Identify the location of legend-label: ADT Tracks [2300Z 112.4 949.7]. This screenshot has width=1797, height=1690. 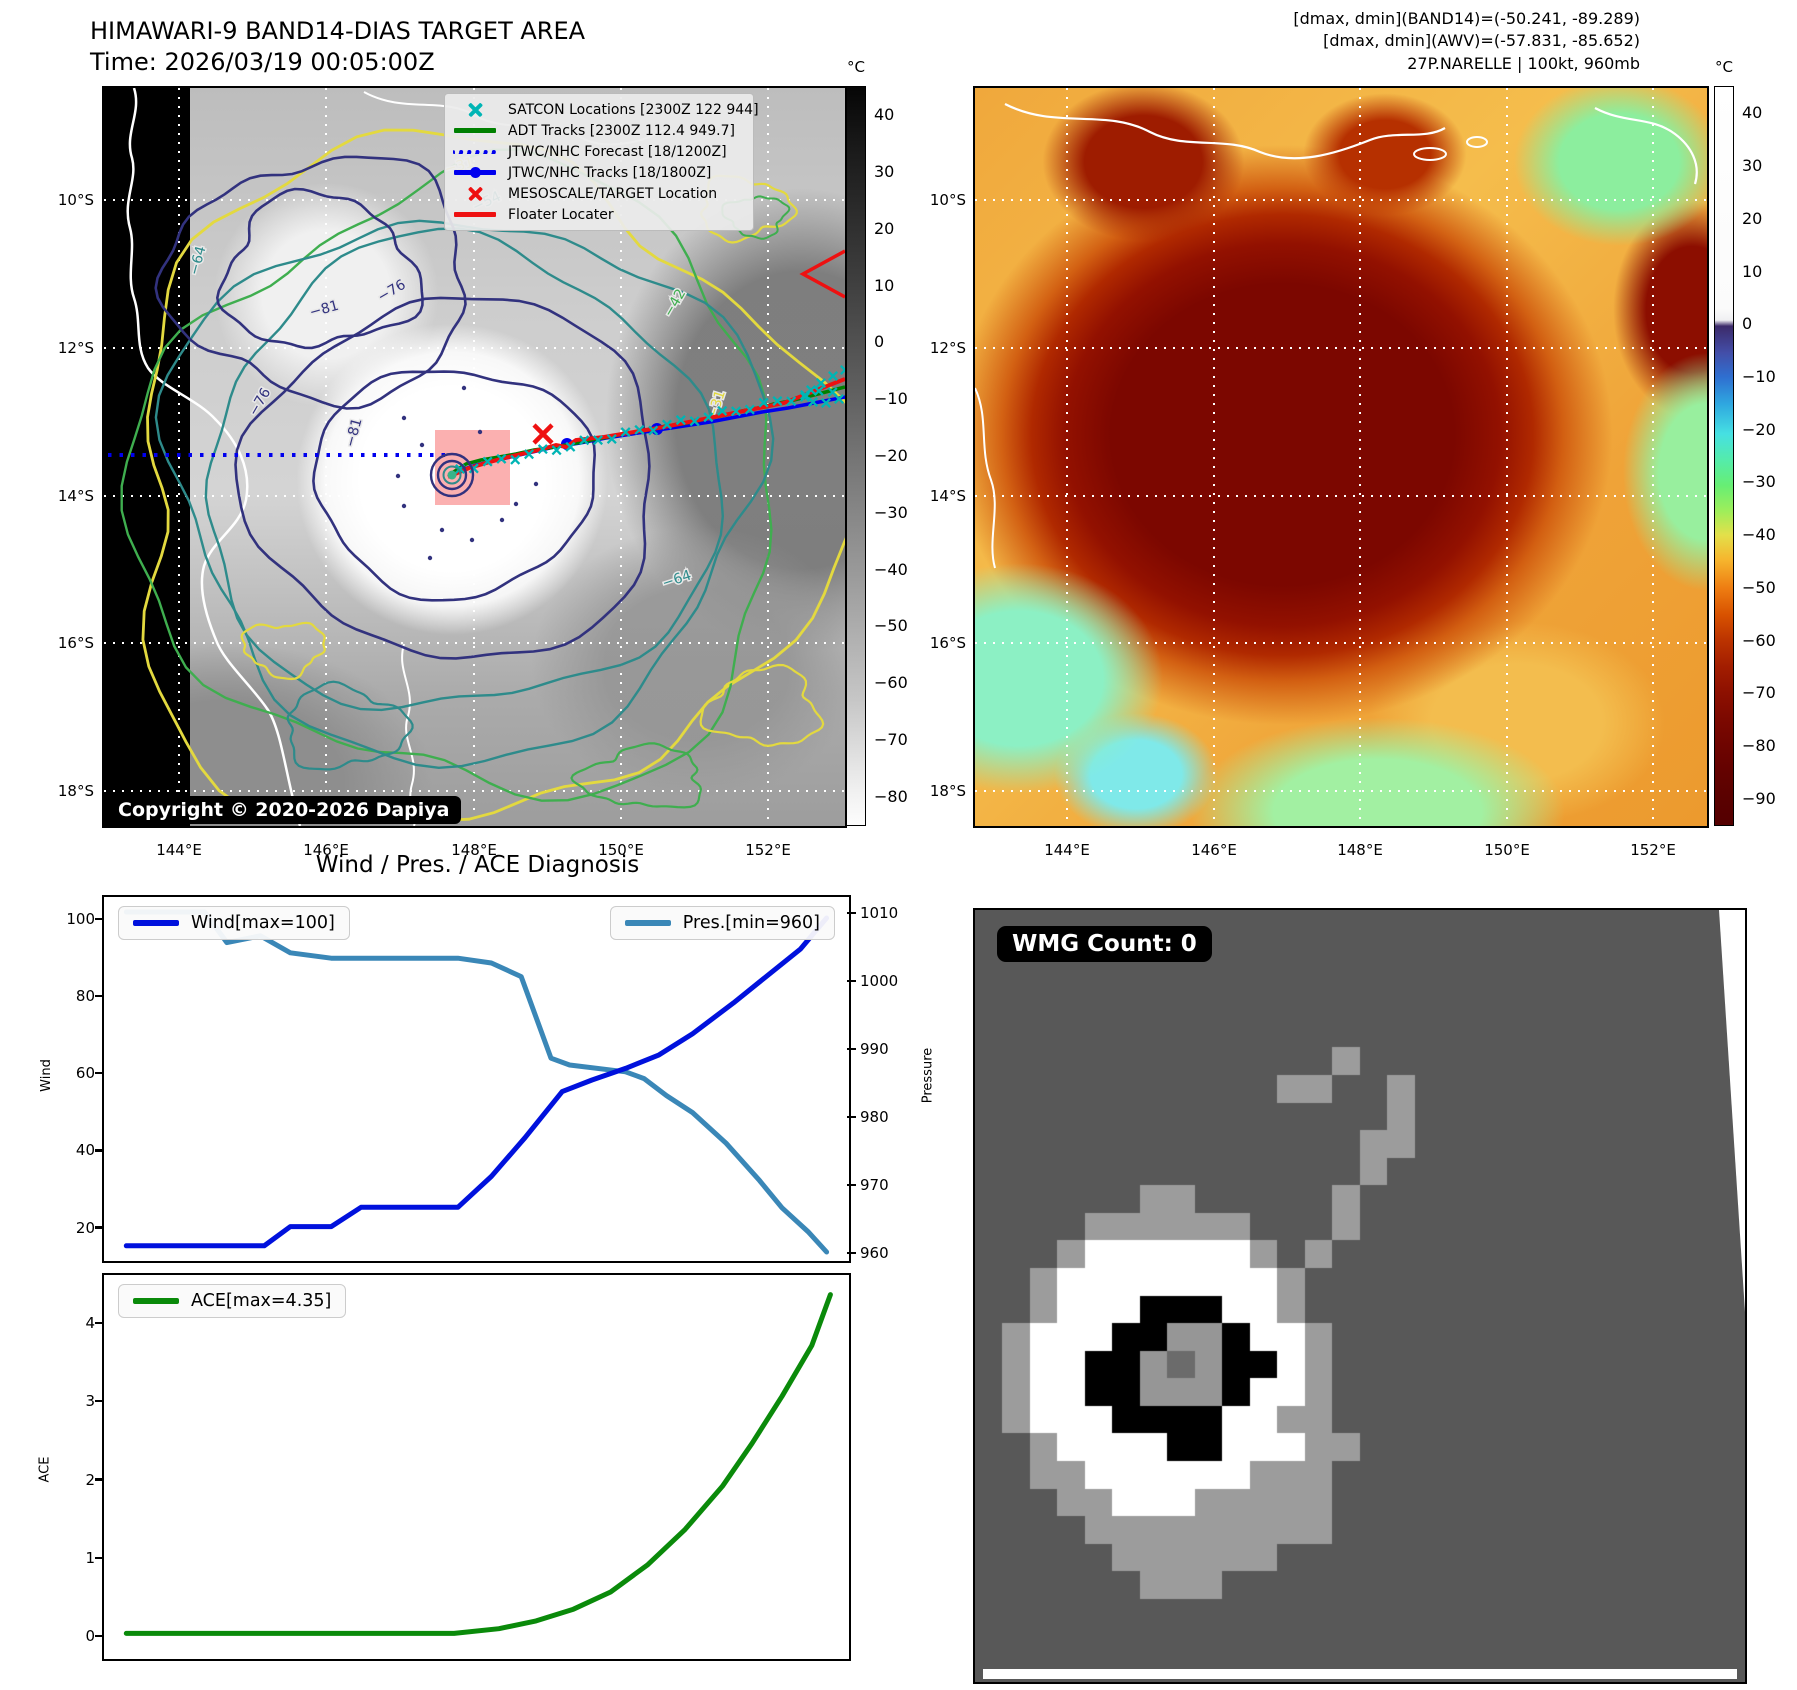
(621, 130).